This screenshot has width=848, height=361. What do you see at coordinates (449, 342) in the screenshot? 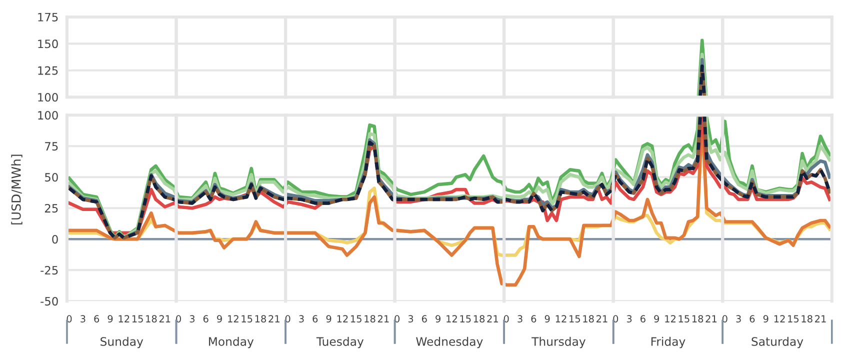
I see `x-axis-title: Wednesday` at bounding box center [449, 342].